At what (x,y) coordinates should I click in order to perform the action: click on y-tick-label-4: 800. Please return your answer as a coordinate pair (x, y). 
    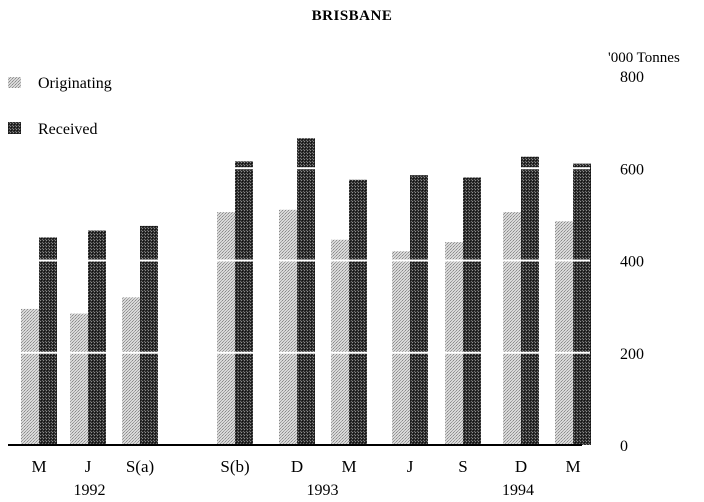
    Looking at the image, I should click on (632, 77).